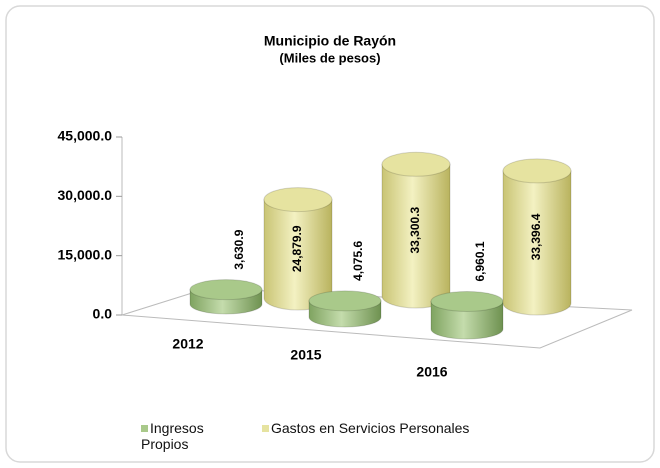 The width and height of the screenshot is (660, 468). What do you see at coordinates (358, 261) in the screenshot?
I see `data-label: 4,075.6` at bounding box center [358, 261].